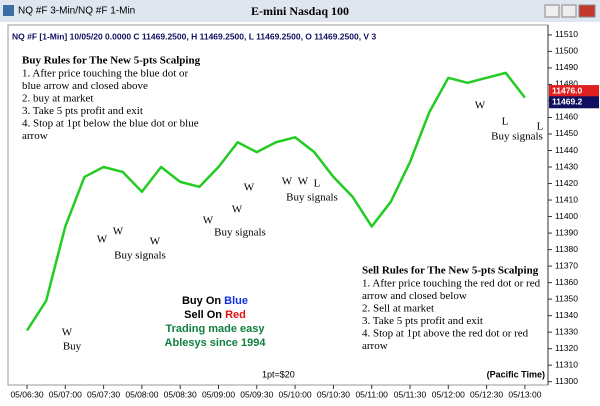 Image resolution: width=600 pixels, height=406 pixels. Describe the element at coordinates (216, 343) in the screenshot. I see `brand-line: Ablesys since 1994` at that location.